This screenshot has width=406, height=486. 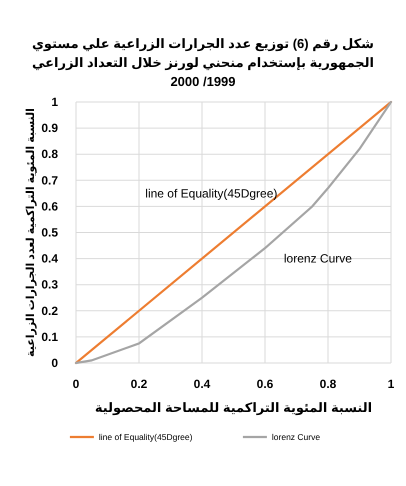 I want to click on x-tick-label: 0.2, so click(x=139, y=384).